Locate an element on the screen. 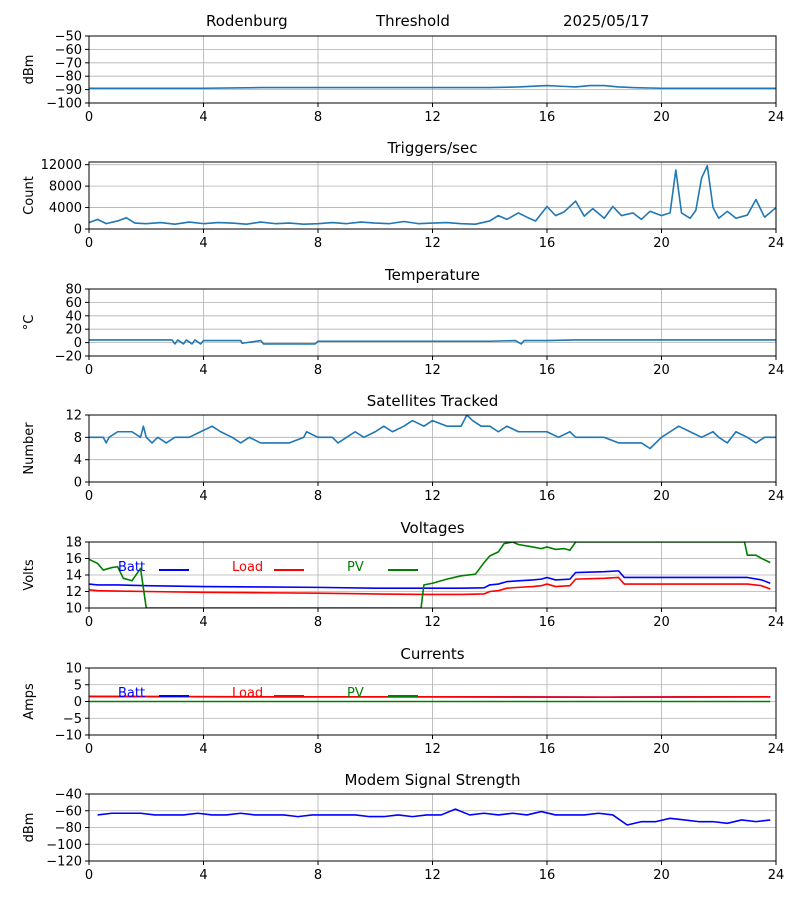 This screenshot has width=800, height=900. currents-ylabel: Amps is located at coordinates (29, 701).